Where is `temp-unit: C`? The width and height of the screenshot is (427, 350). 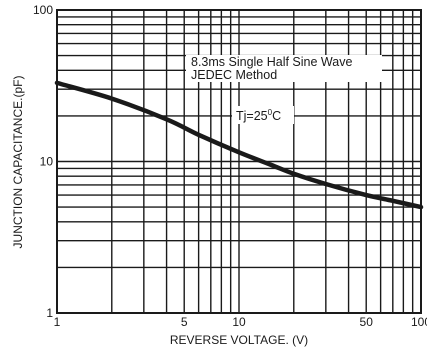
temp-unit: C is located at coordinates (276, 116).